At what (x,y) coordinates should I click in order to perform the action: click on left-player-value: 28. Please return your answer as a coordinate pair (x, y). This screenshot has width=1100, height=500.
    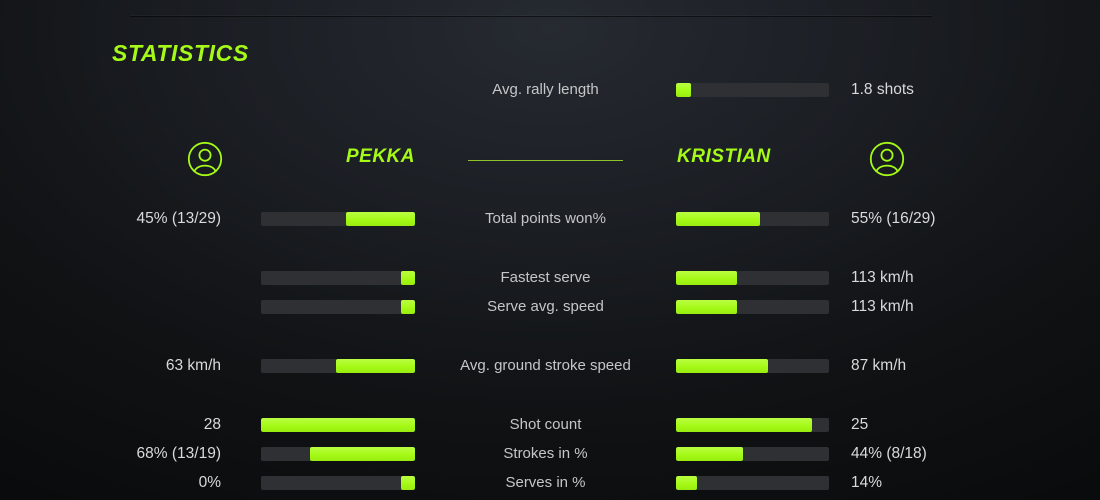
    Looking at the image, I should click on (212, 424).